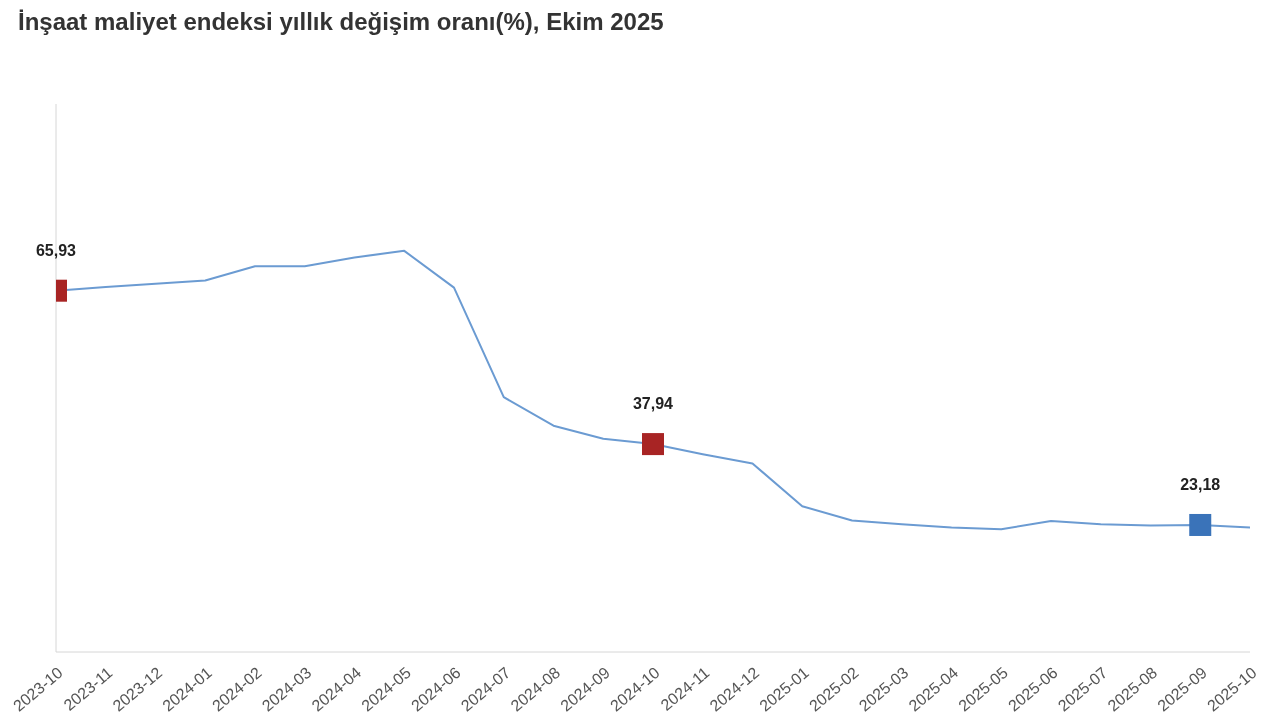  I want to click on data-label: 23,18, so click(1200, 484).